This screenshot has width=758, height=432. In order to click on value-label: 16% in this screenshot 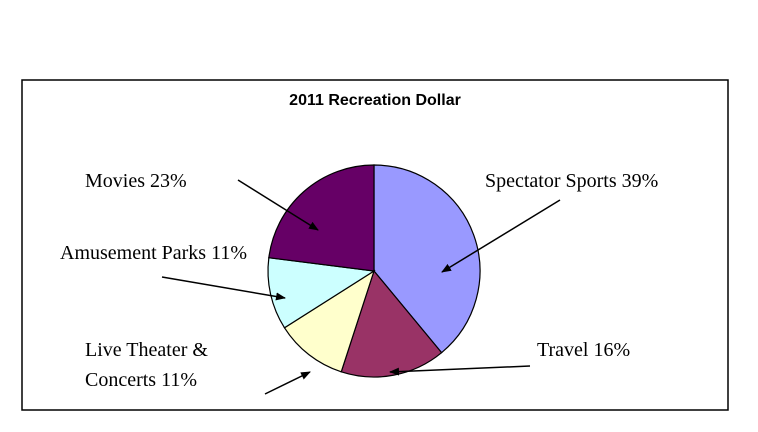, I will do `click(612, 350)`.